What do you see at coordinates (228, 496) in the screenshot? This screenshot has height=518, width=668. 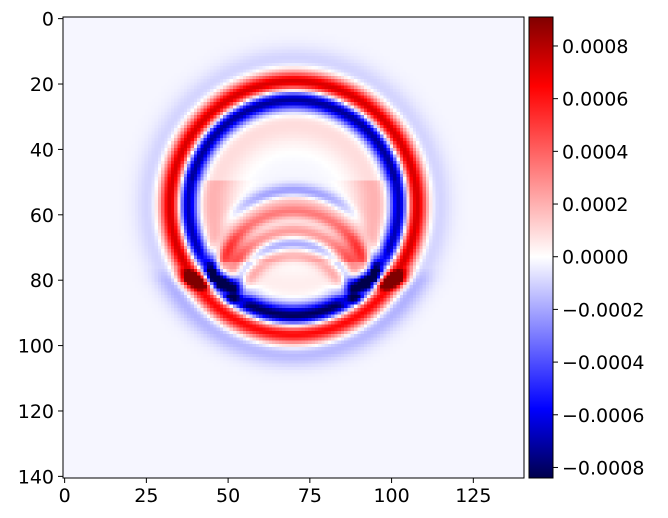 I see `x-tick-label: 50` at bounding box center [228, 496].